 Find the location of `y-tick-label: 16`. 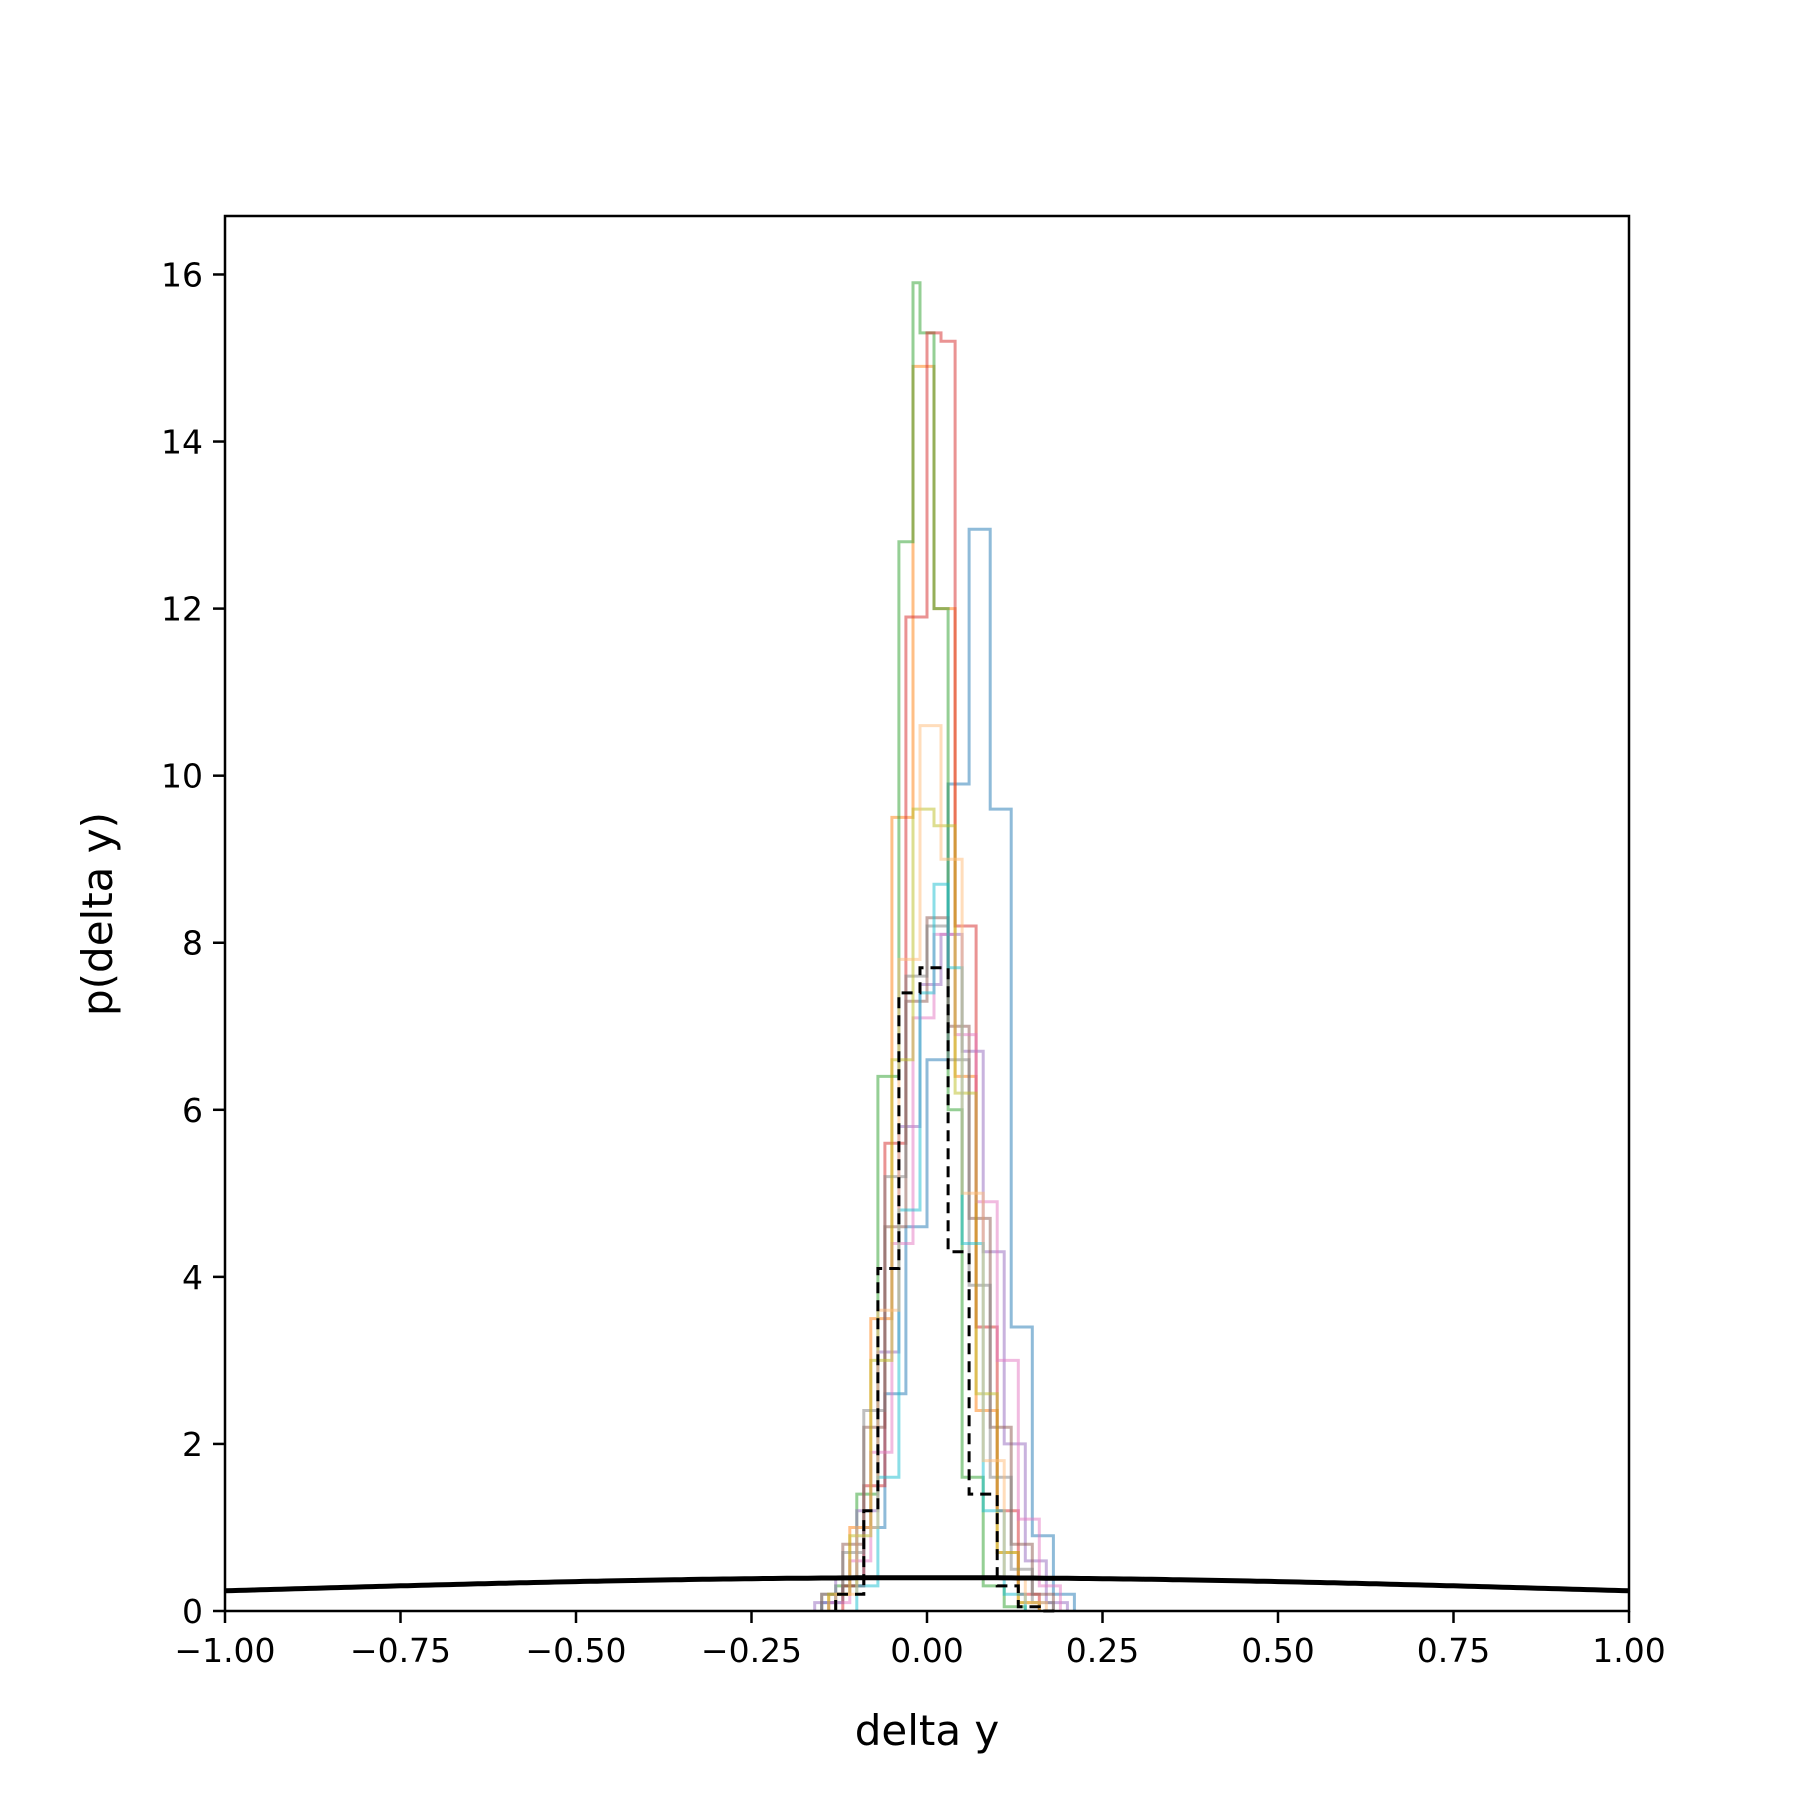

y-tick-label: 16 is located at coordinates (182, 274).